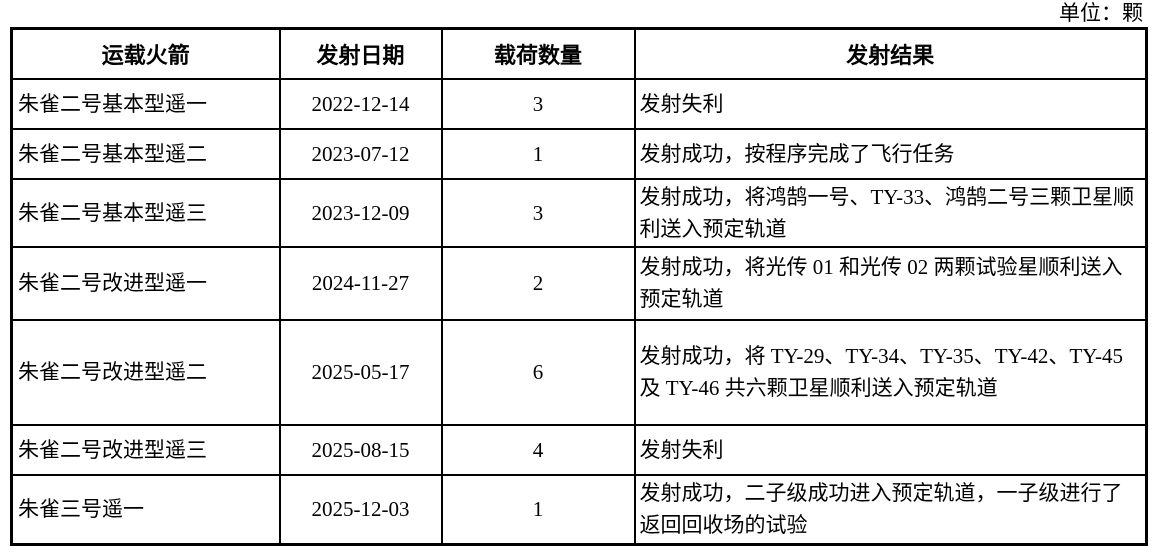 The image size is (1152, 555). Describe the element at coordinates (890, 509) in the screenshot. I see `result-cell: 发射成功，二子级成功进入预定轨道，一子级进行了返回回收场的试验` at that location.